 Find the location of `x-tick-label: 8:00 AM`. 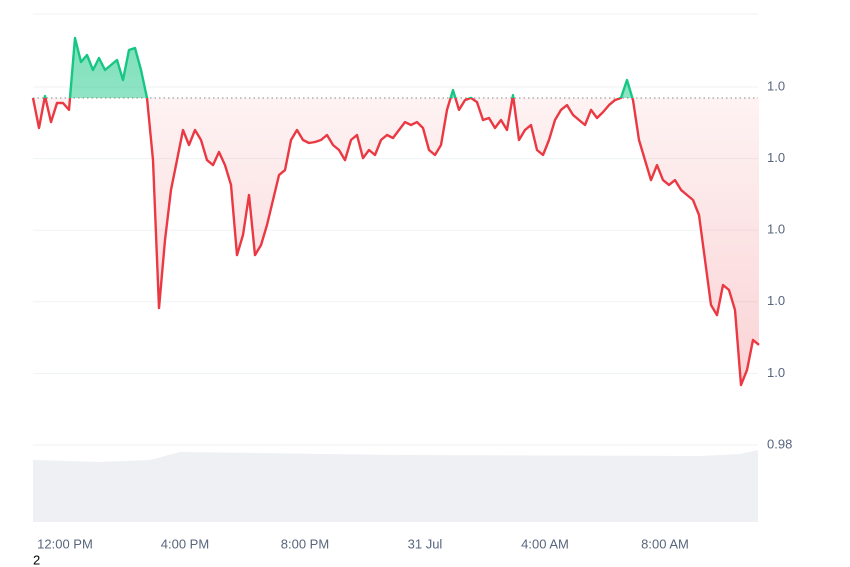

x-tick-label: 8:00 AM is located at coordinates (665, 543).